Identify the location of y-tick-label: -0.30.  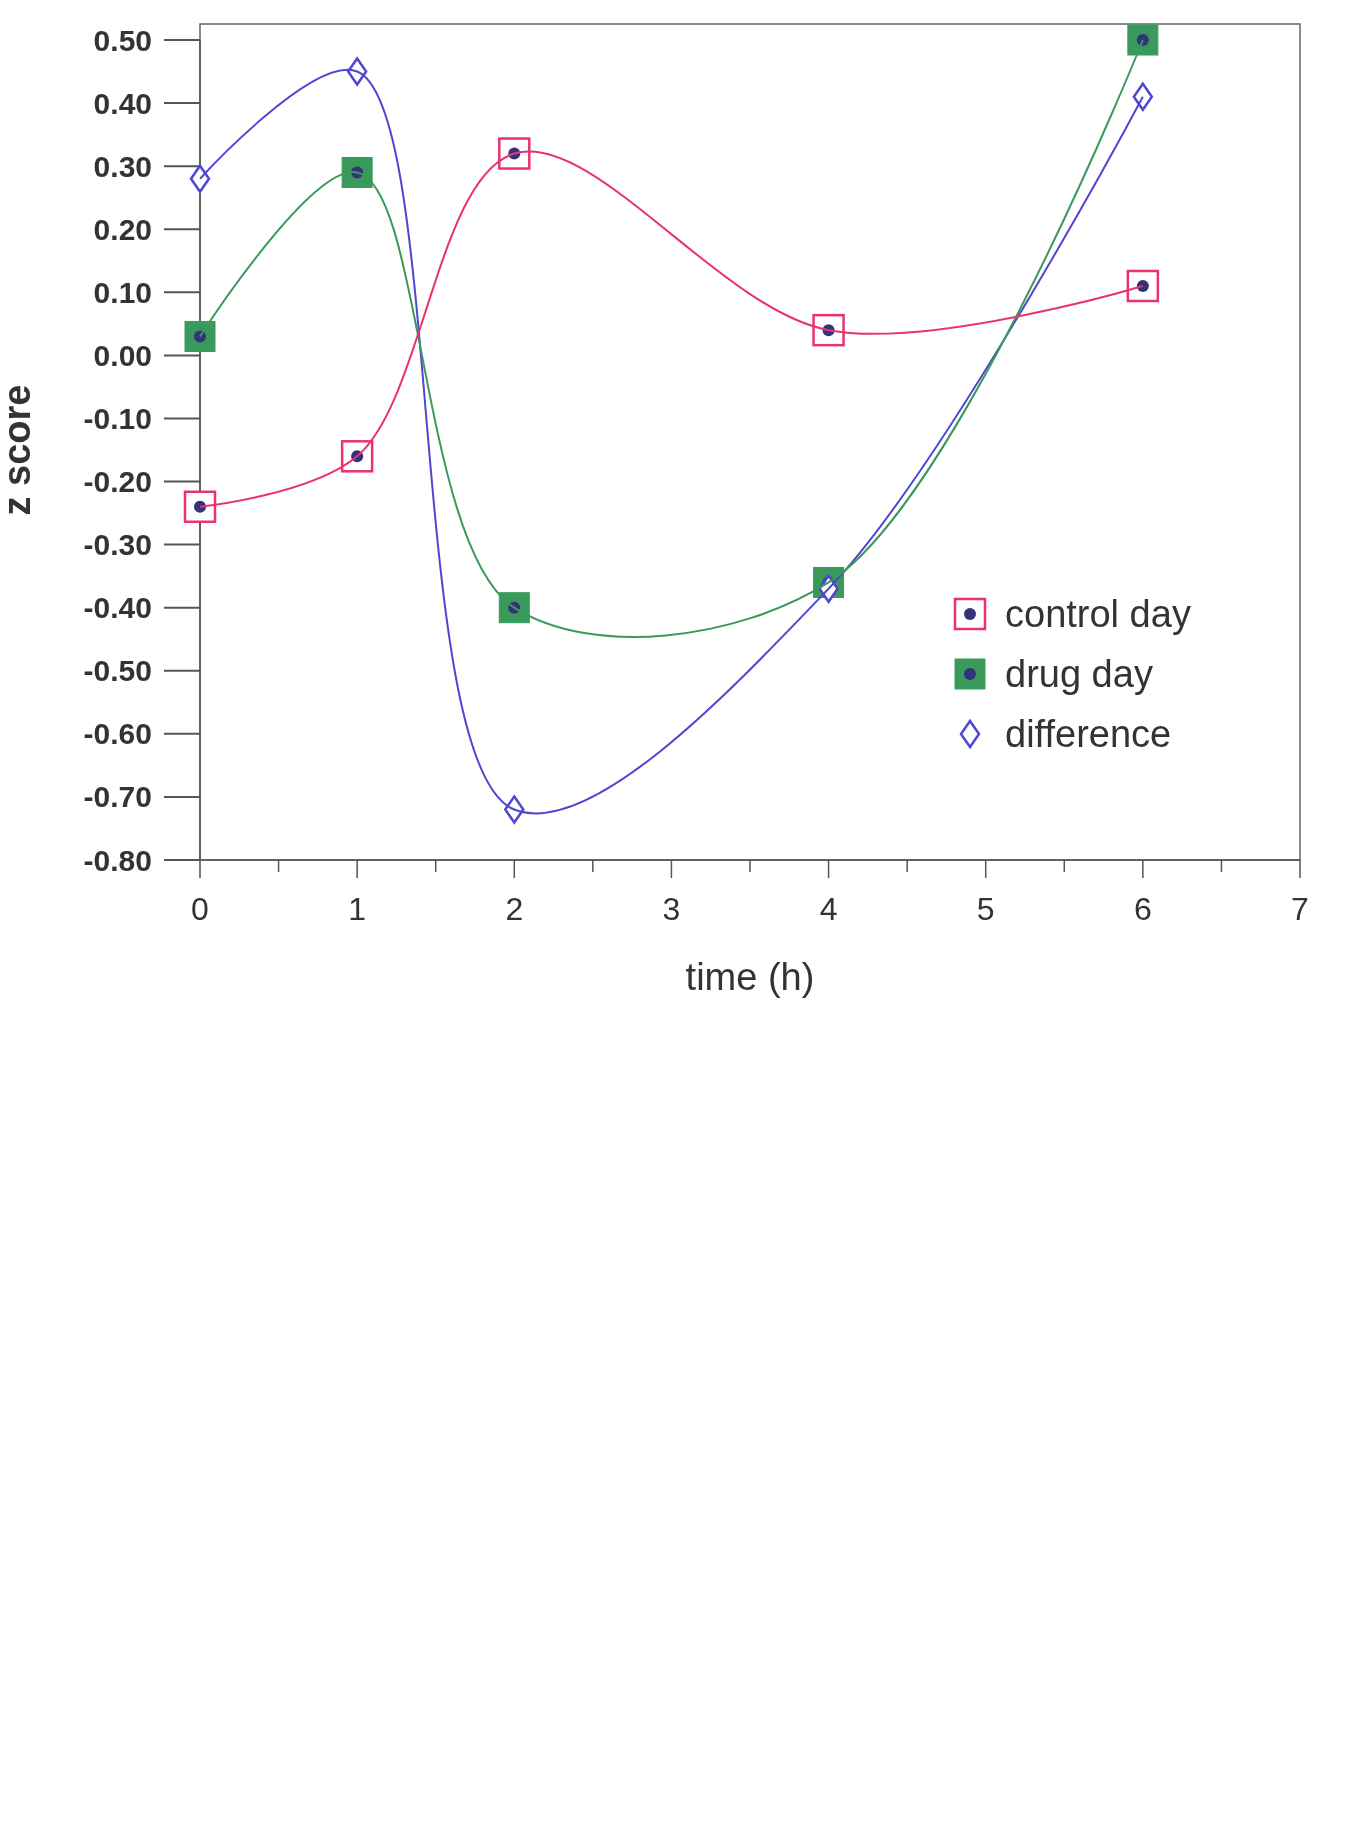
(117, 545).